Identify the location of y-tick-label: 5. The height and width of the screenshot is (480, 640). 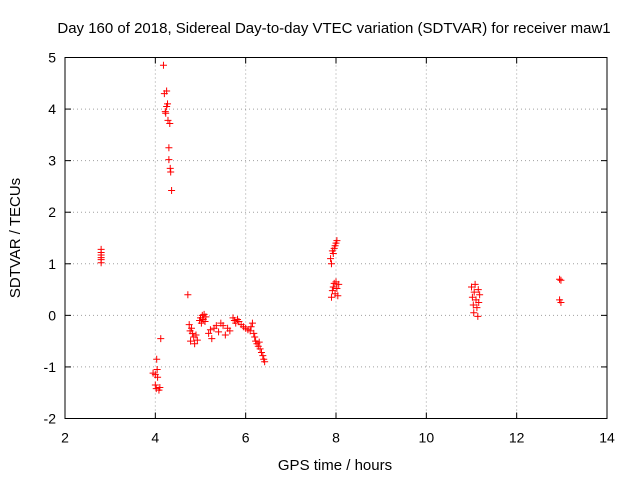
(52, 58).